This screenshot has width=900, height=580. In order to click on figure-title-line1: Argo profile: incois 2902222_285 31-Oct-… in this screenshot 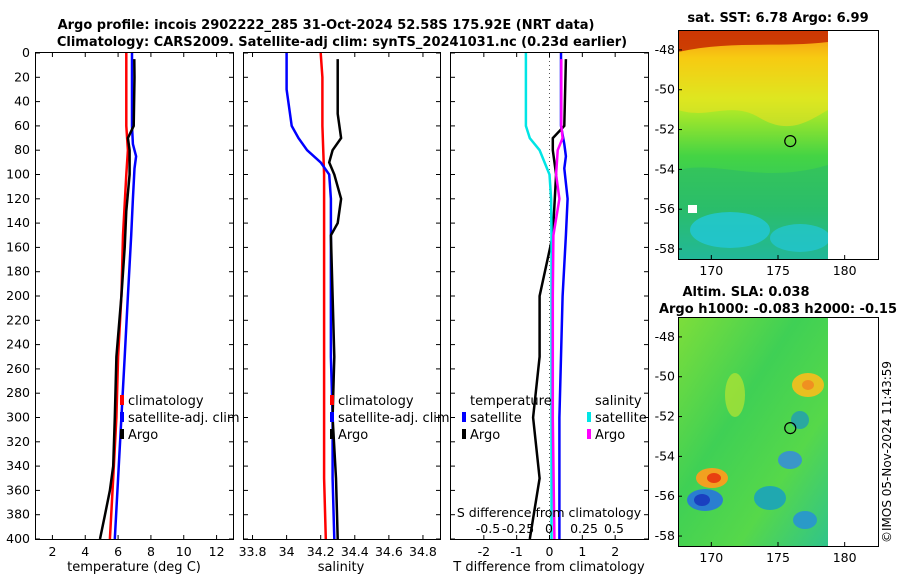, I will do `click(326, 25)`.